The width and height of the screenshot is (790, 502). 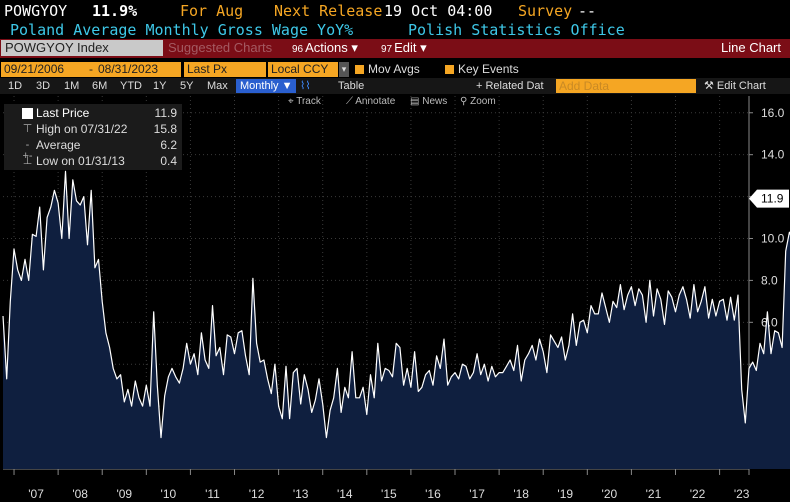 What do you see at coordinates (710, 86) in the screenshot?
I see `wrench-icon: ⚒` at bounding box center [710, 86].